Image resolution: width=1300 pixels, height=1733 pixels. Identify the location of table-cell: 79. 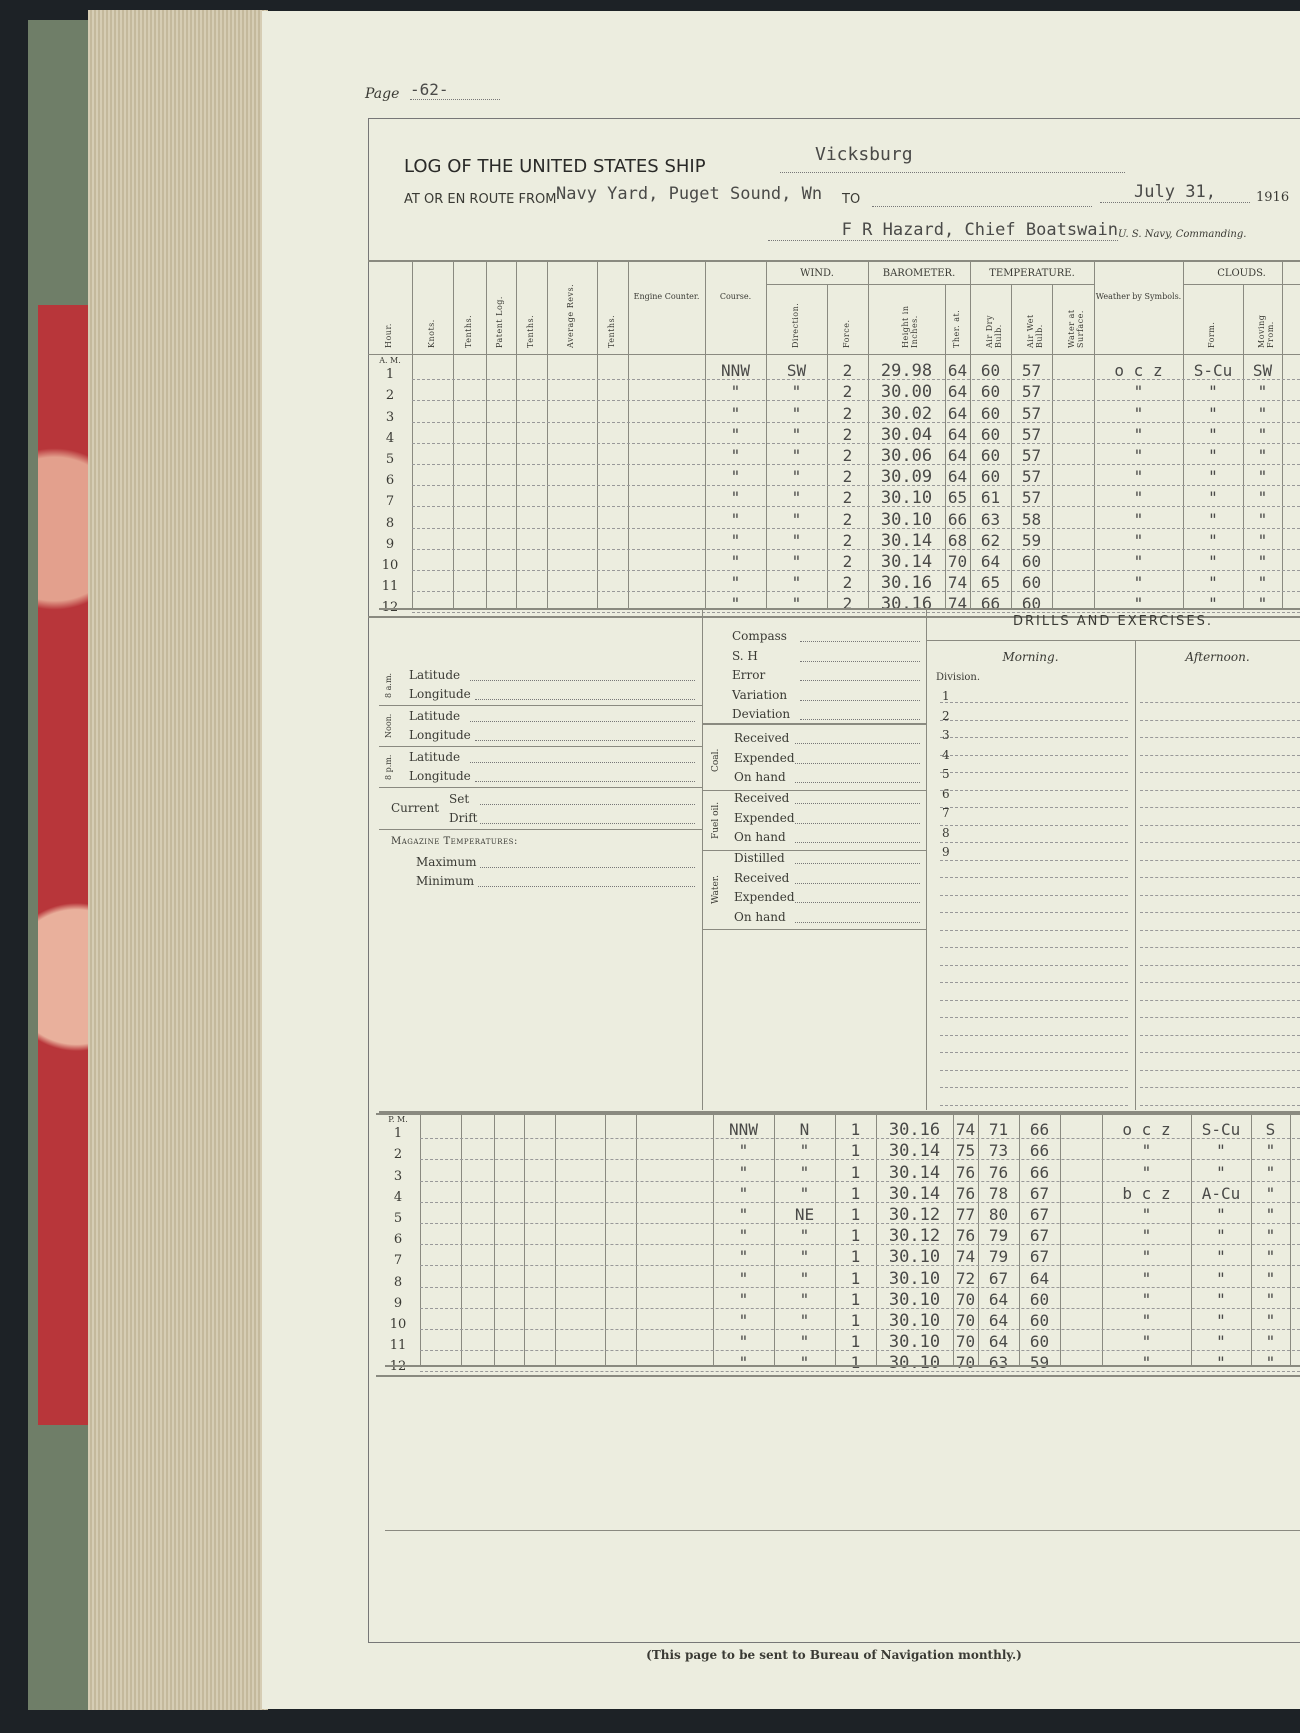
(998, 1257).